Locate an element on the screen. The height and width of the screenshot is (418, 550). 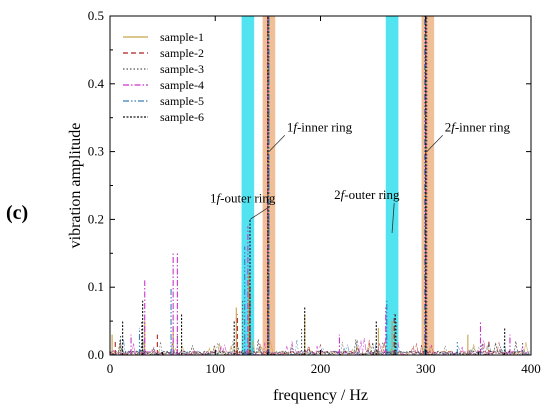
annotation-4: 2f-inner ring is located at coordinates (478, 126).